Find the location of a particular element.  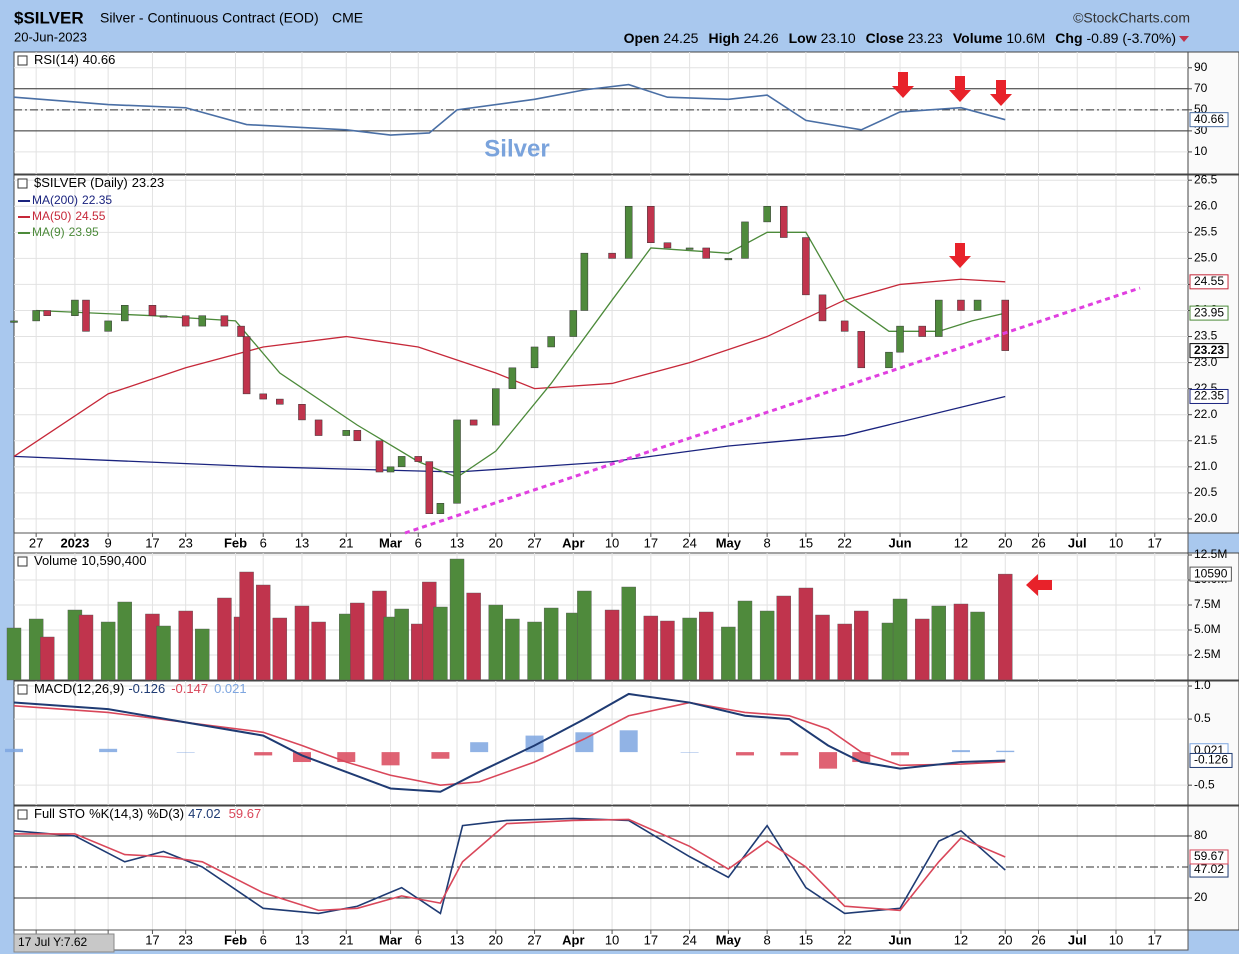

panel-title: Full STO %K(14,3) %D(3) 47.02 59.67 is located at coordinates (147, 813).